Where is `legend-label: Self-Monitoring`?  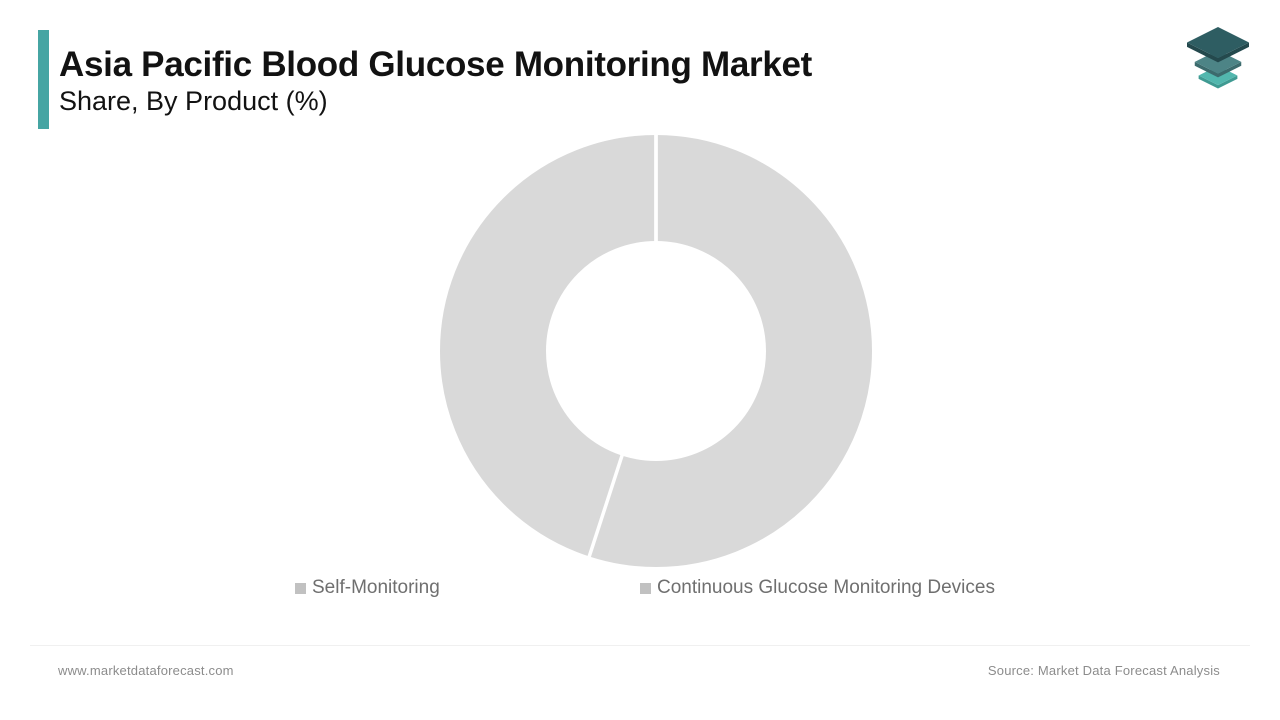 legend-label: Self-Monitoring is located at coordinates (376, 587).